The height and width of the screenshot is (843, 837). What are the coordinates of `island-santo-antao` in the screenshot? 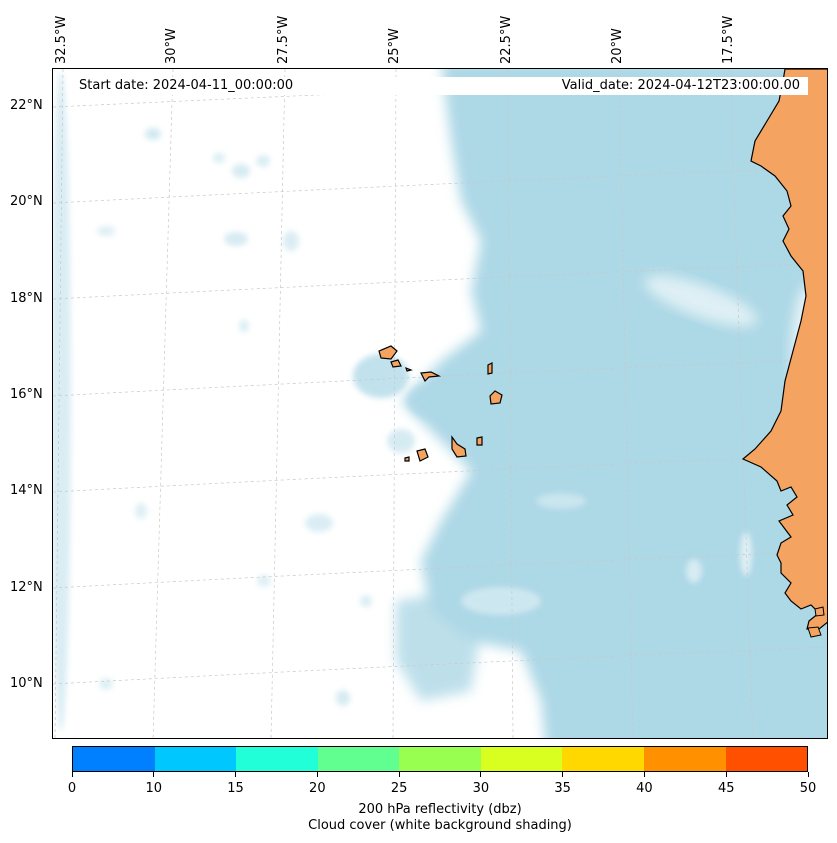 It's located at (388, 352).